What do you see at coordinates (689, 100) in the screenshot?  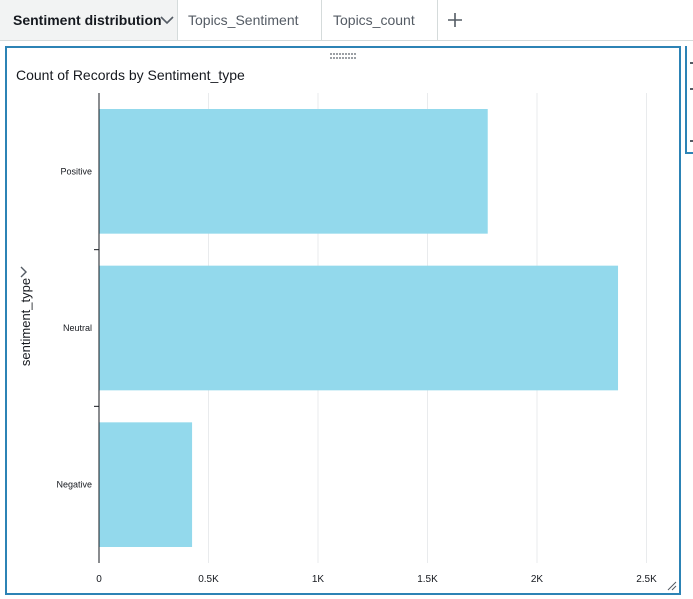 I see `adjacent-visual-edge` at bounding box center [689, 100].